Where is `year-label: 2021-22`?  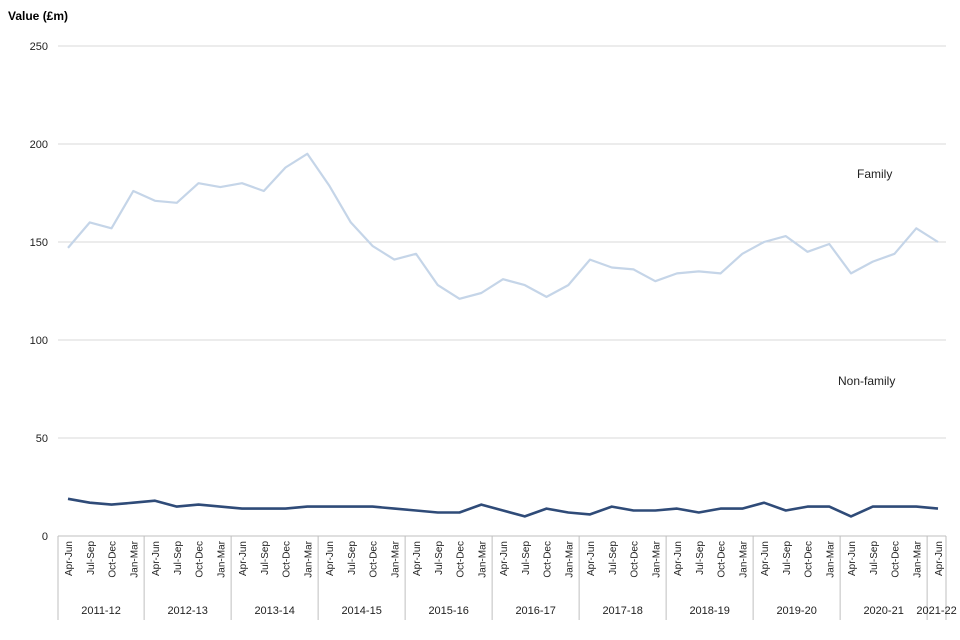 year-label: 2021-22 is located at coordinates (936, 611).